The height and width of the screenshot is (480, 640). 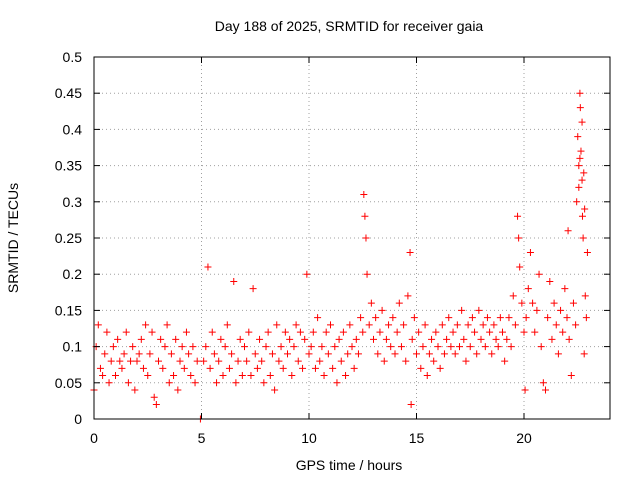 I want to click on x-tick-label: 10, so click(x=309, y=438).